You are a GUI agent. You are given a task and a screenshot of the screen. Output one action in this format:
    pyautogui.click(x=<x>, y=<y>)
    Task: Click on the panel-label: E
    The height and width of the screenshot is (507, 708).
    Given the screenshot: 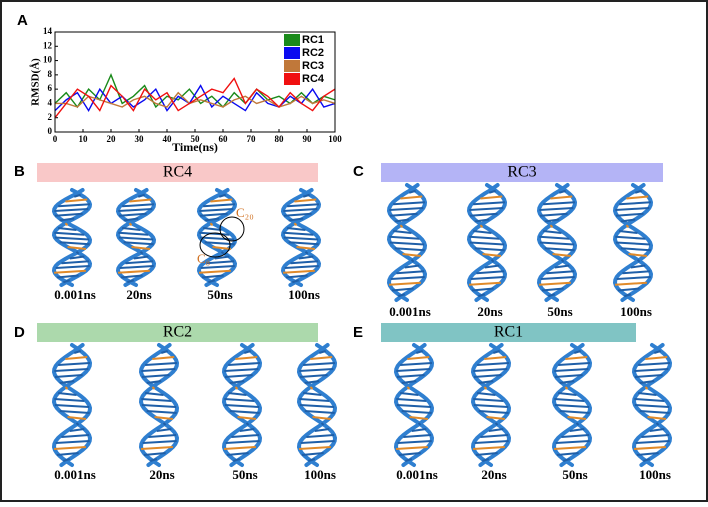 What is the action you would take?
    pyautogui.click(x=358, y=332)
    